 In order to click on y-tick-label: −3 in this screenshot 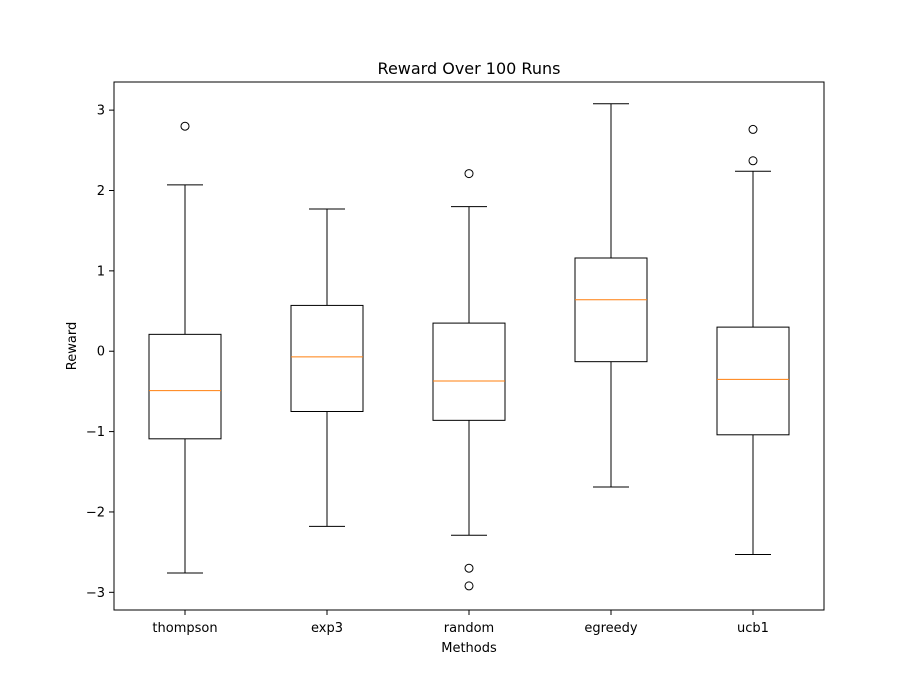, I will do `click(95, 593)`.